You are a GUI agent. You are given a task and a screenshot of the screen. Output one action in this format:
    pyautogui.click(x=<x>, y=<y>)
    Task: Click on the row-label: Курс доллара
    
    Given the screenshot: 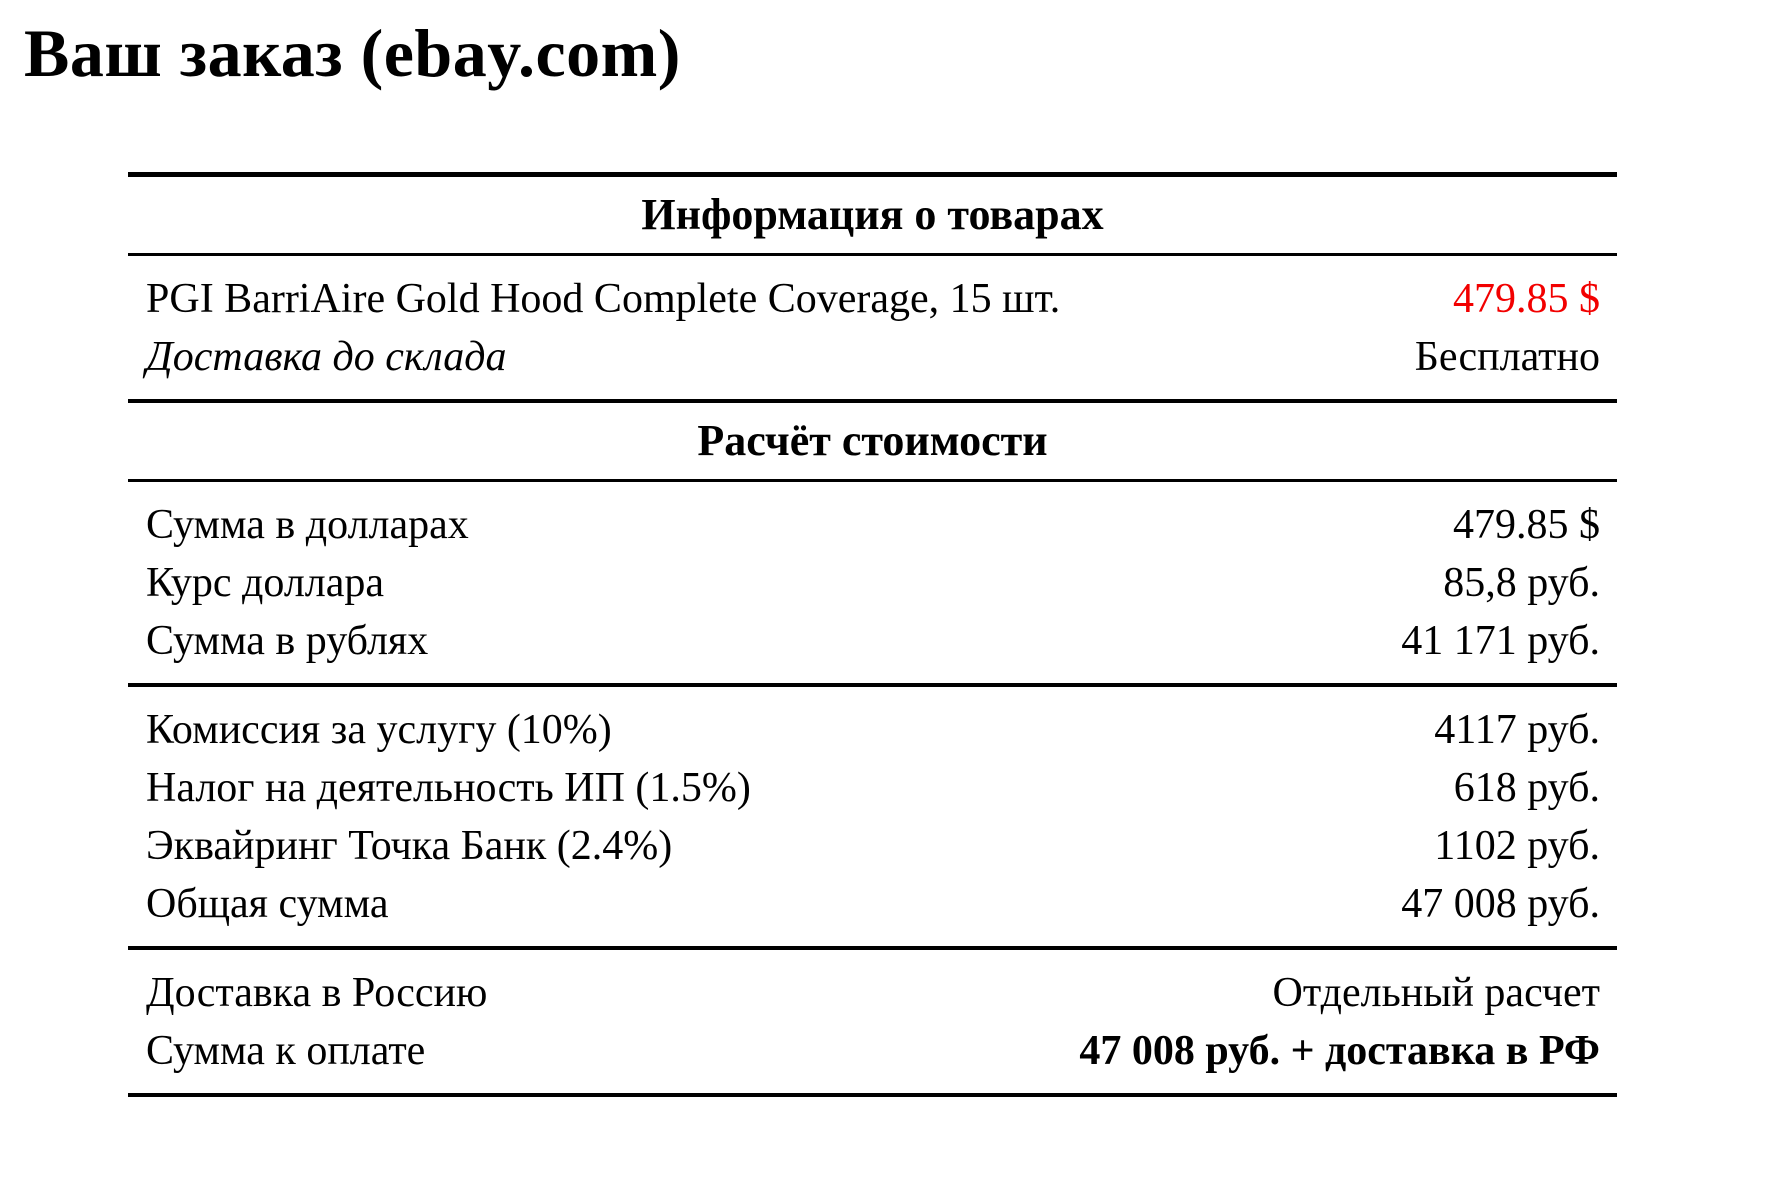 What is the action you would take?
    pyautogui.click(x=265, y=583)
    